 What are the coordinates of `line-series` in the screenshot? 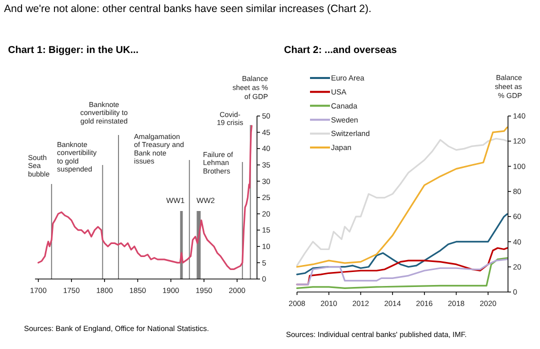 It's located at (402, 244).